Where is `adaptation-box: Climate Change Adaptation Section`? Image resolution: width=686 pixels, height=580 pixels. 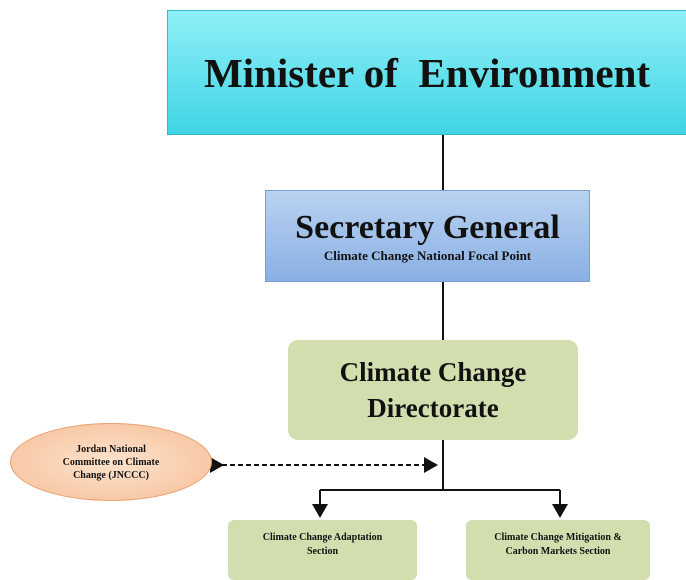 adaptation-box: Climate Change Adaptation Section is located at coordinates (322, 550).